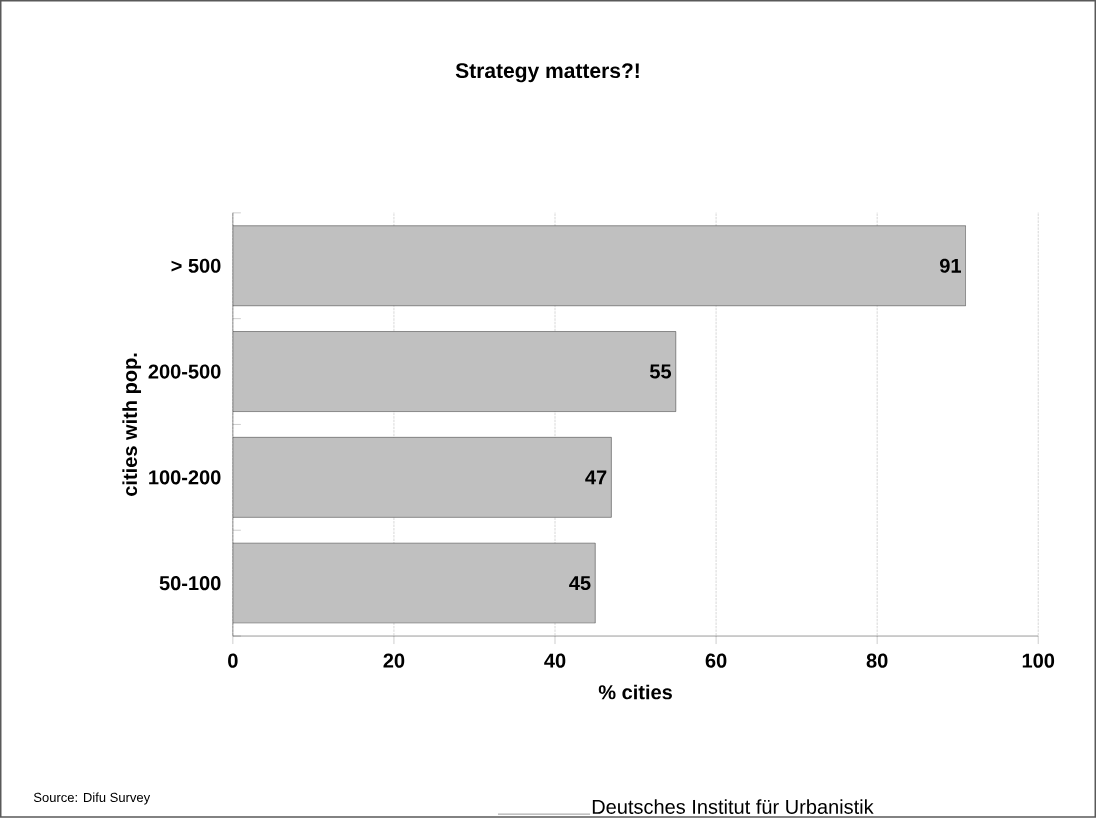 This screenshot has height=818, width=1096. I want to click on x-tick-label: 40, so click(555, 660).